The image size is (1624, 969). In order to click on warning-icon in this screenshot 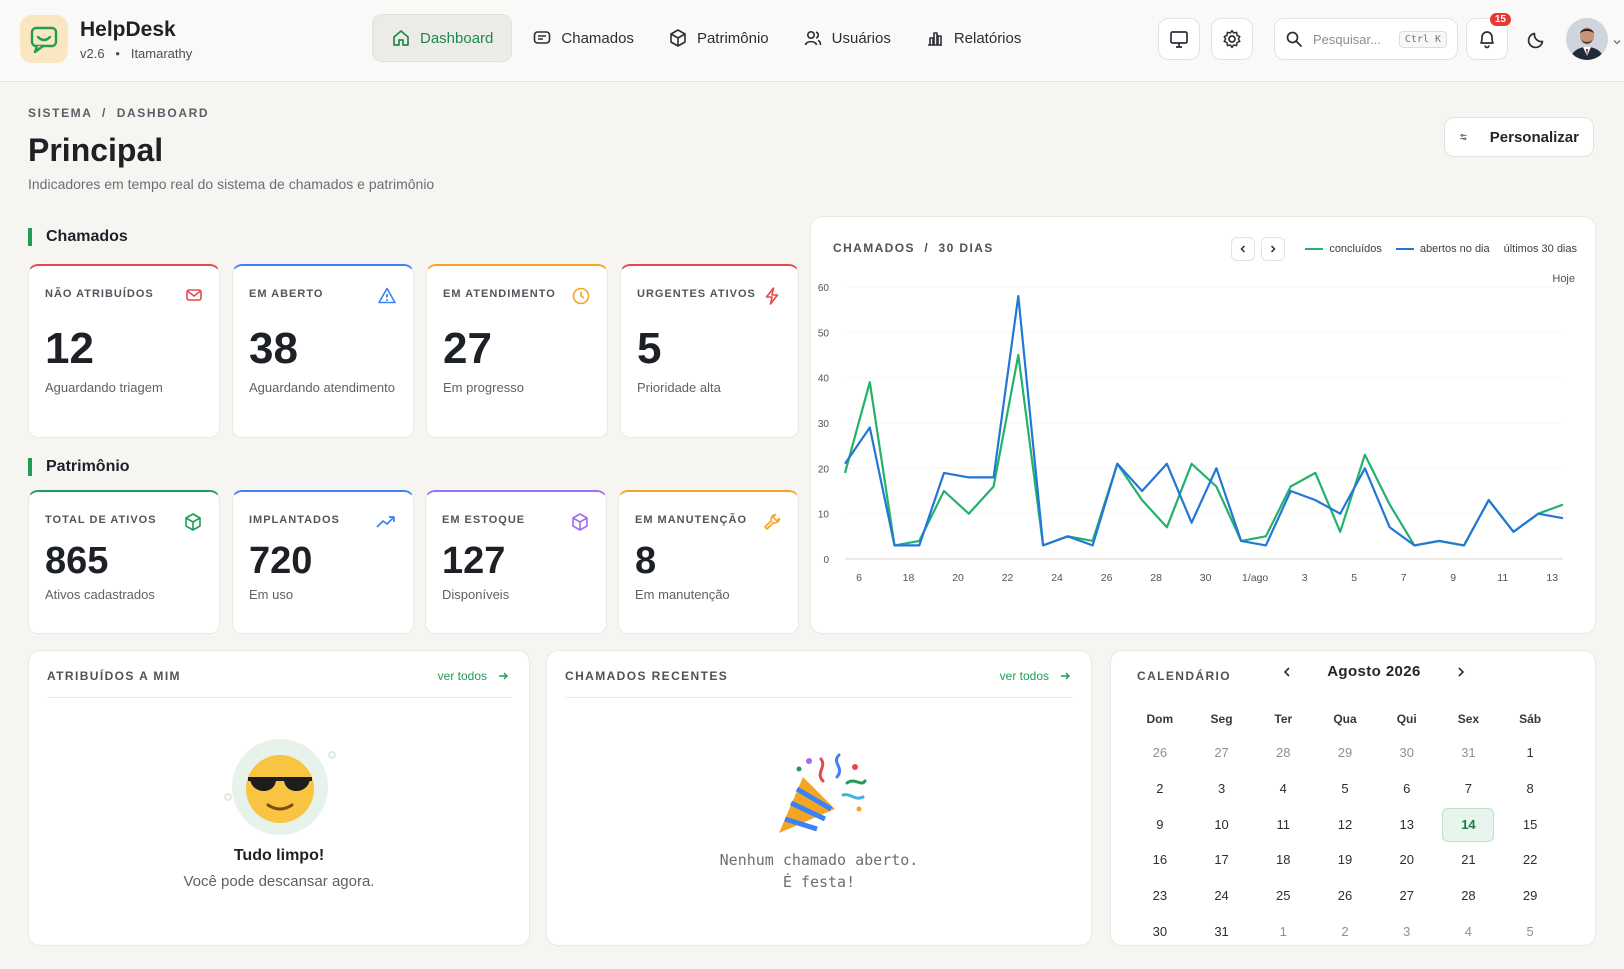, I will do `click(387, 295)`.